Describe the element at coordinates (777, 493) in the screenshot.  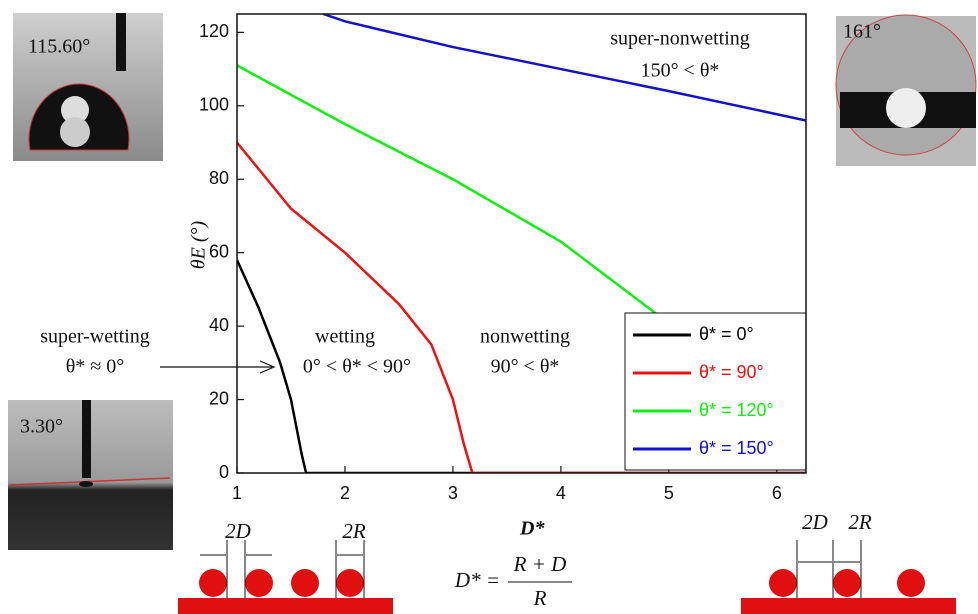
I see `x-tick-label: 6` at that location.